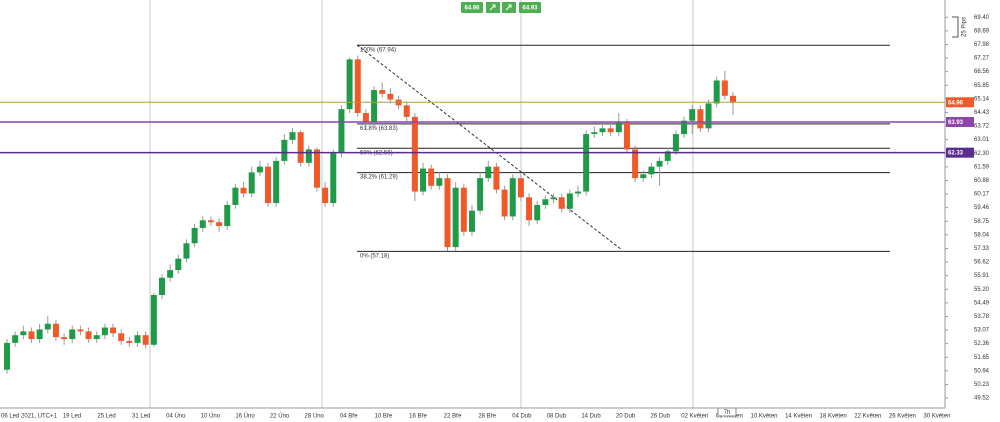 The image size is (1000, 422). Describe the element at coordinates (982, 181) in the screenshot. I see `y-tick-label: 60.88` at that location.